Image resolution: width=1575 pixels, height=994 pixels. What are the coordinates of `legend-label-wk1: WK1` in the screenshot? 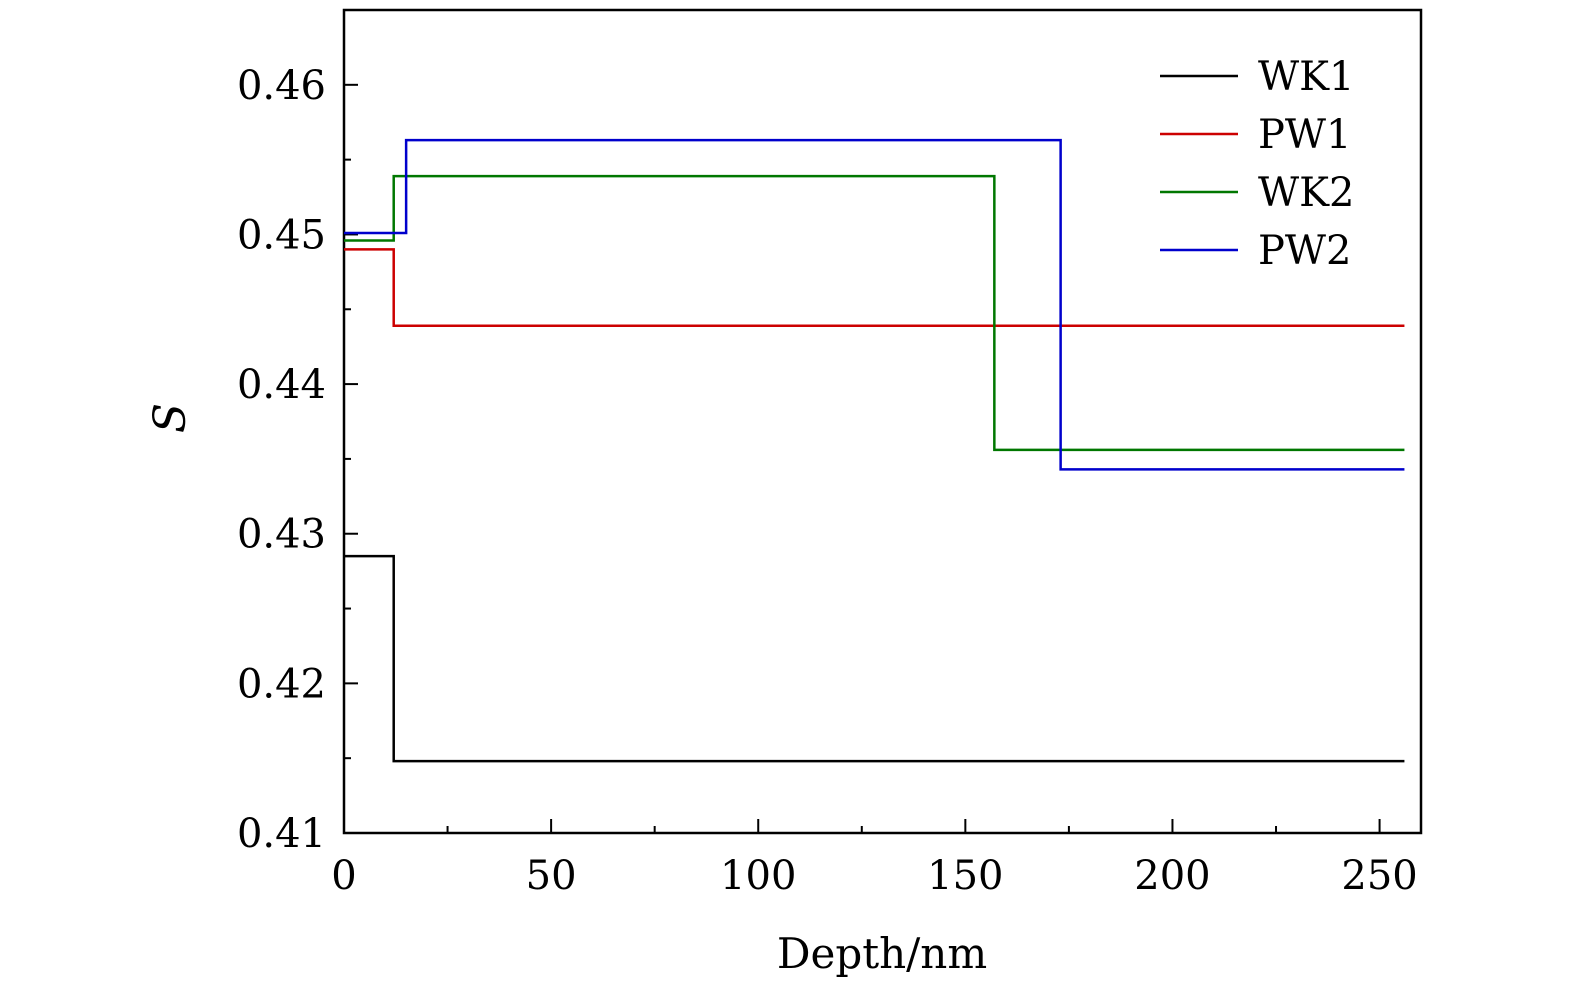 It's located at (1306, 77).